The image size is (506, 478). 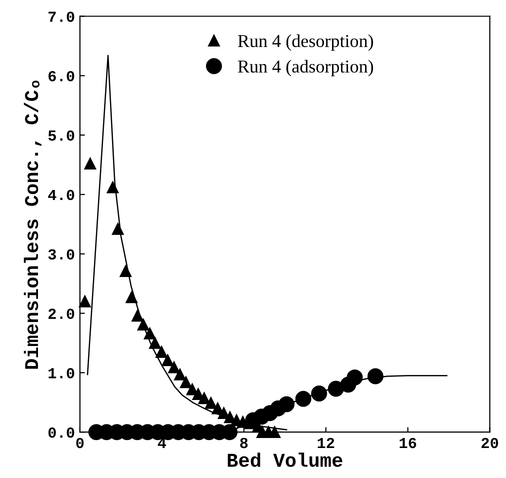 What do you see at coordinates (61, 432) in the screenshot?
I see `y-tick-label: 0.0` at bounding box center [61, 432].